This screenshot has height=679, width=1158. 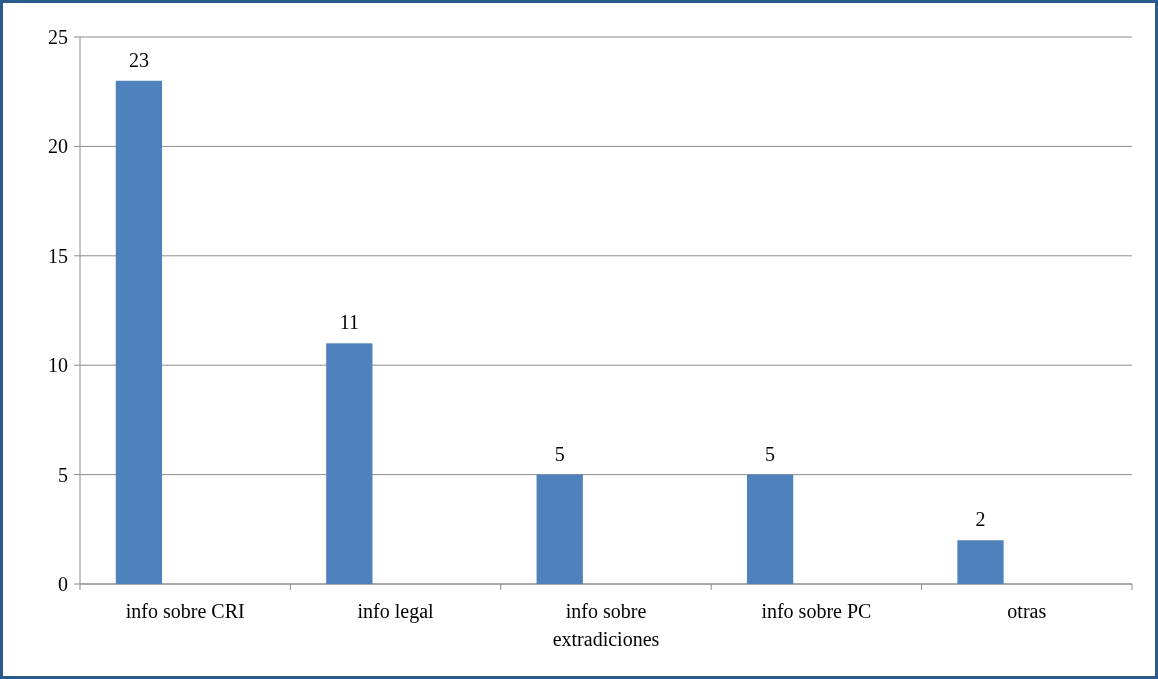 What do you see at coordinates (58, 37) in the screenshot?
I see `y-tick-label: 25` at bounding box center [58, 37].